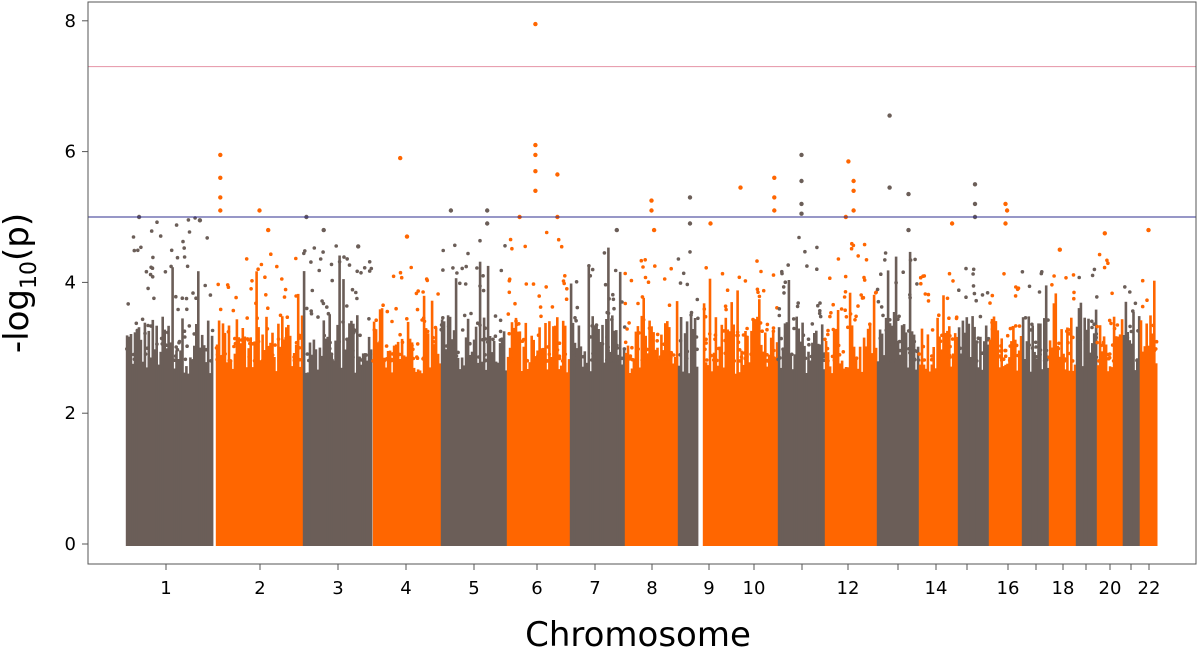 The height and width of the screenshot is (659, 1200). What do you see at coordinates (908, 230) in the screenshot?
I see `chromosome-13-peak-point` at bounding box center [908, 230].